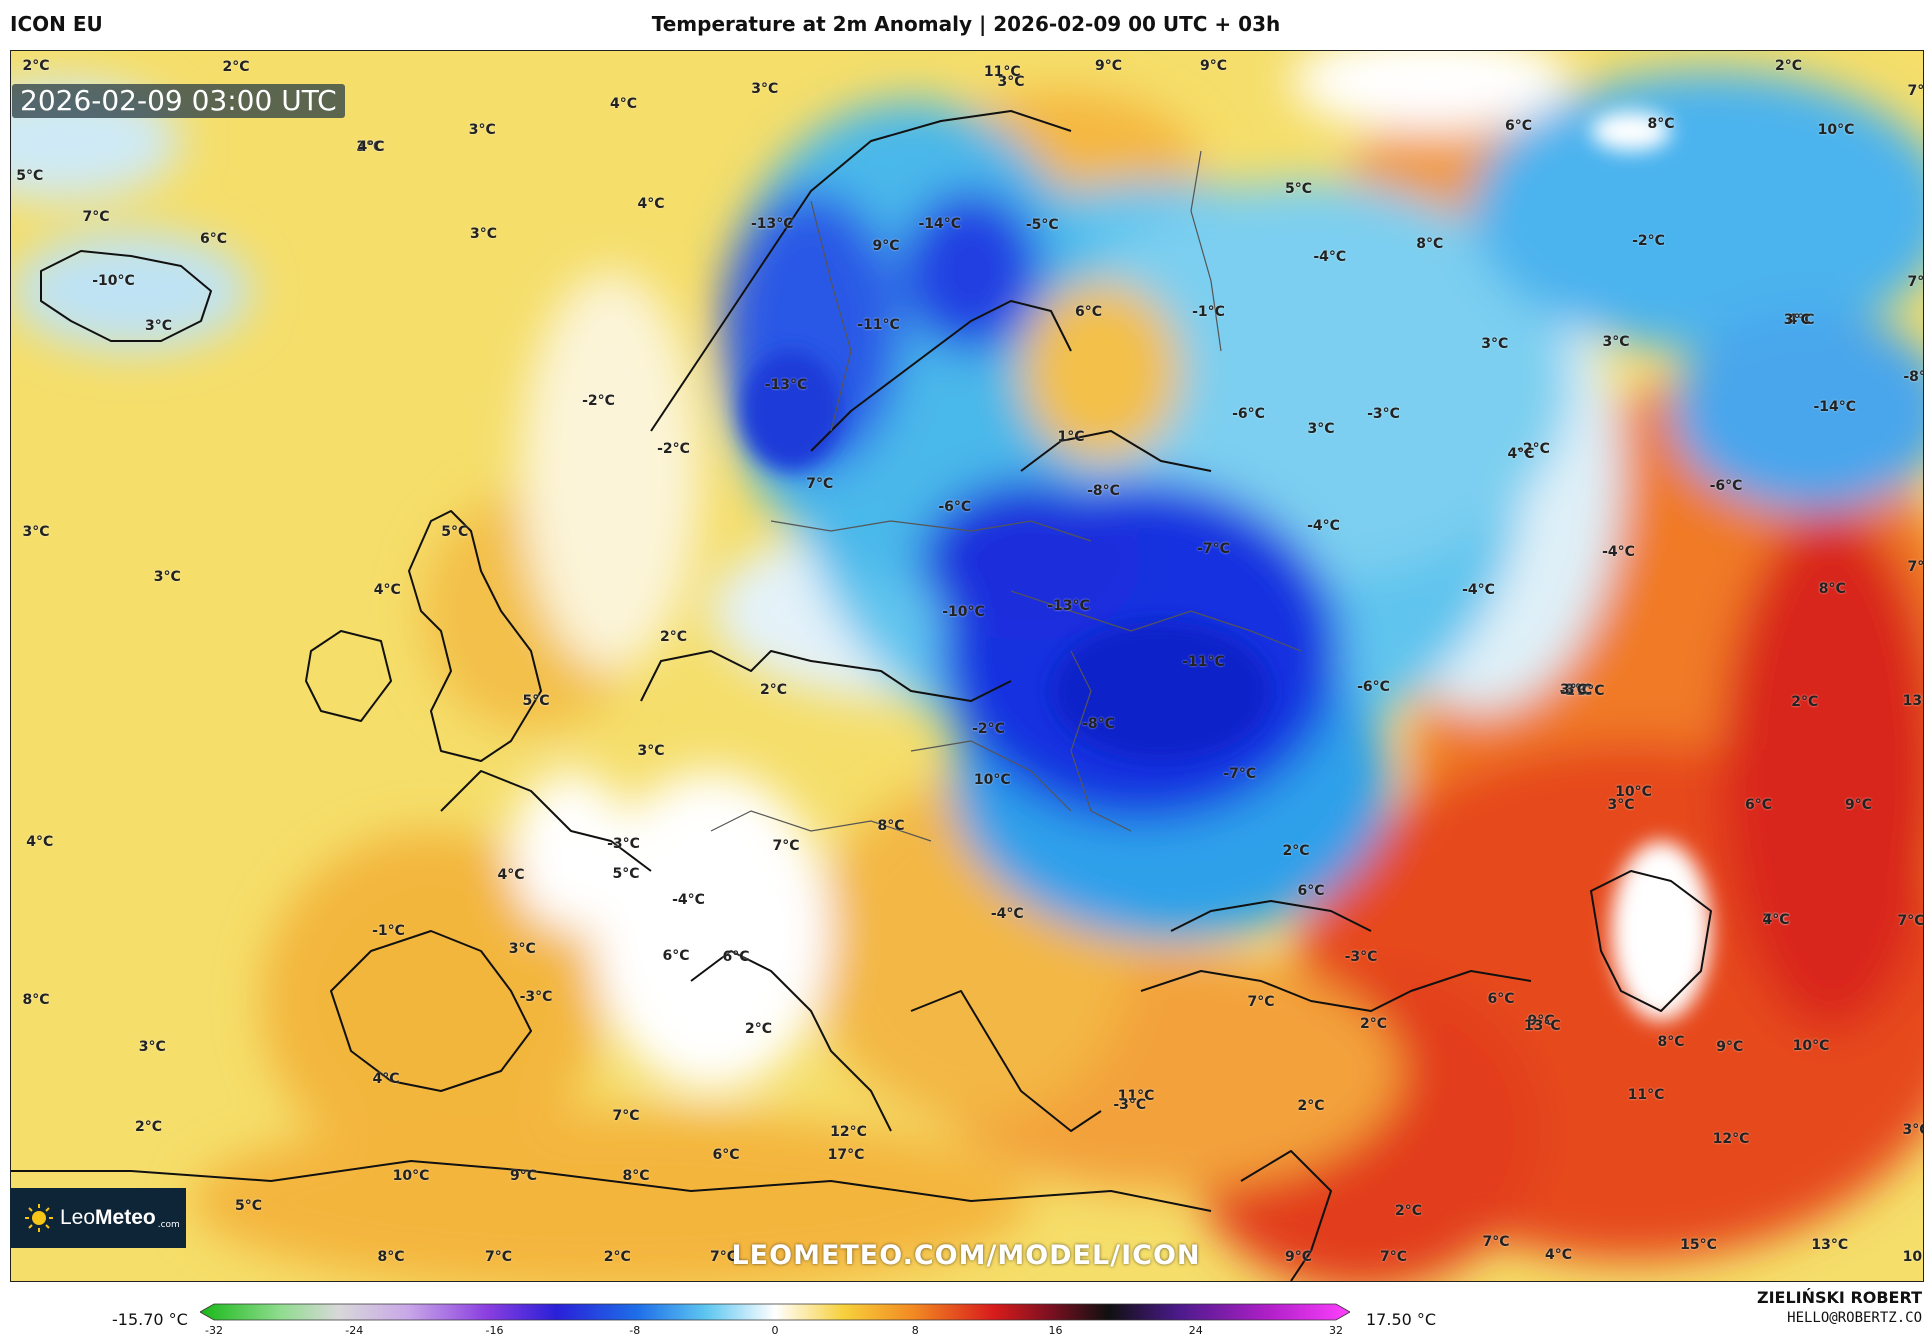 Image resolution: width=1932 pixels, height=1338 pixels. Describe the element at coordinates (1854, 1318) in the screenshot. I see `author-email: HELLO@ROBERTZ.CO` at that location.